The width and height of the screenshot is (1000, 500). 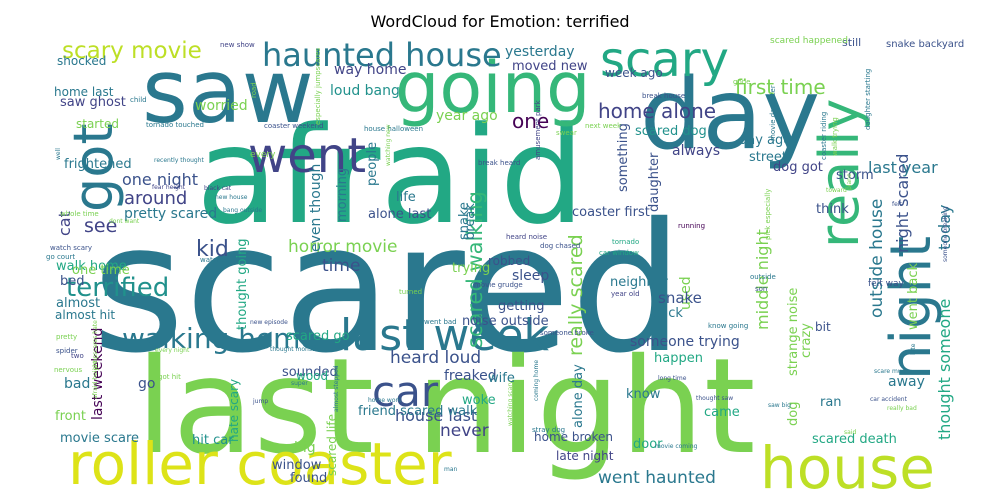 I want to click on word-car-accident: car accident, so click(x=889, y=399).